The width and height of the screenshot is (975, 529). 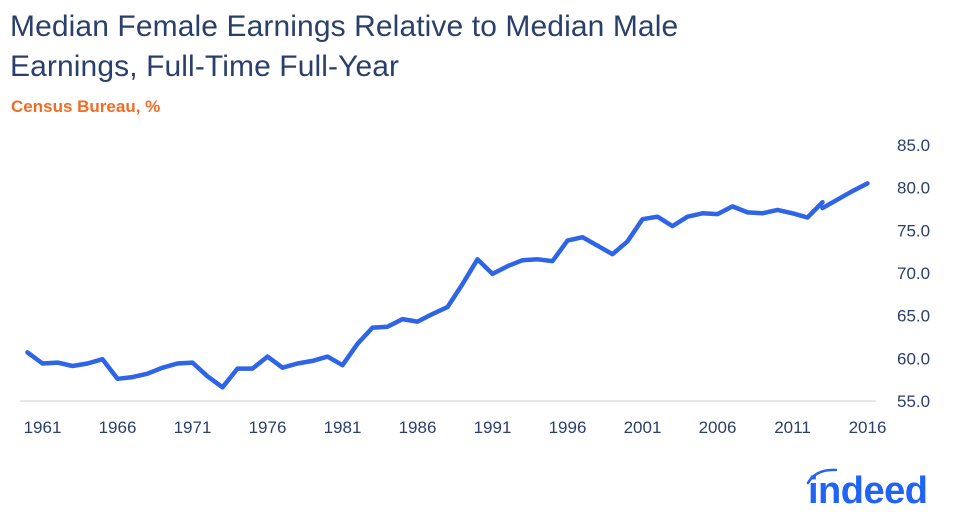 What do you see at coordinates (913, 145) in the screenshot?
I see `y-tick-label: 85.0` at bounding box center [913, 145].